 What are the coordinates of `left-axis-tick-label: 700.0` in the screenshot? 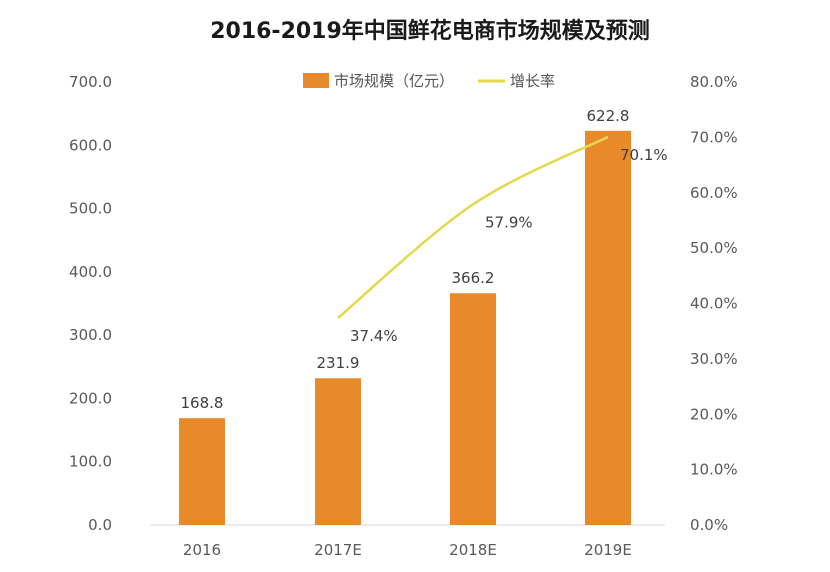 It's located at (90, 82).